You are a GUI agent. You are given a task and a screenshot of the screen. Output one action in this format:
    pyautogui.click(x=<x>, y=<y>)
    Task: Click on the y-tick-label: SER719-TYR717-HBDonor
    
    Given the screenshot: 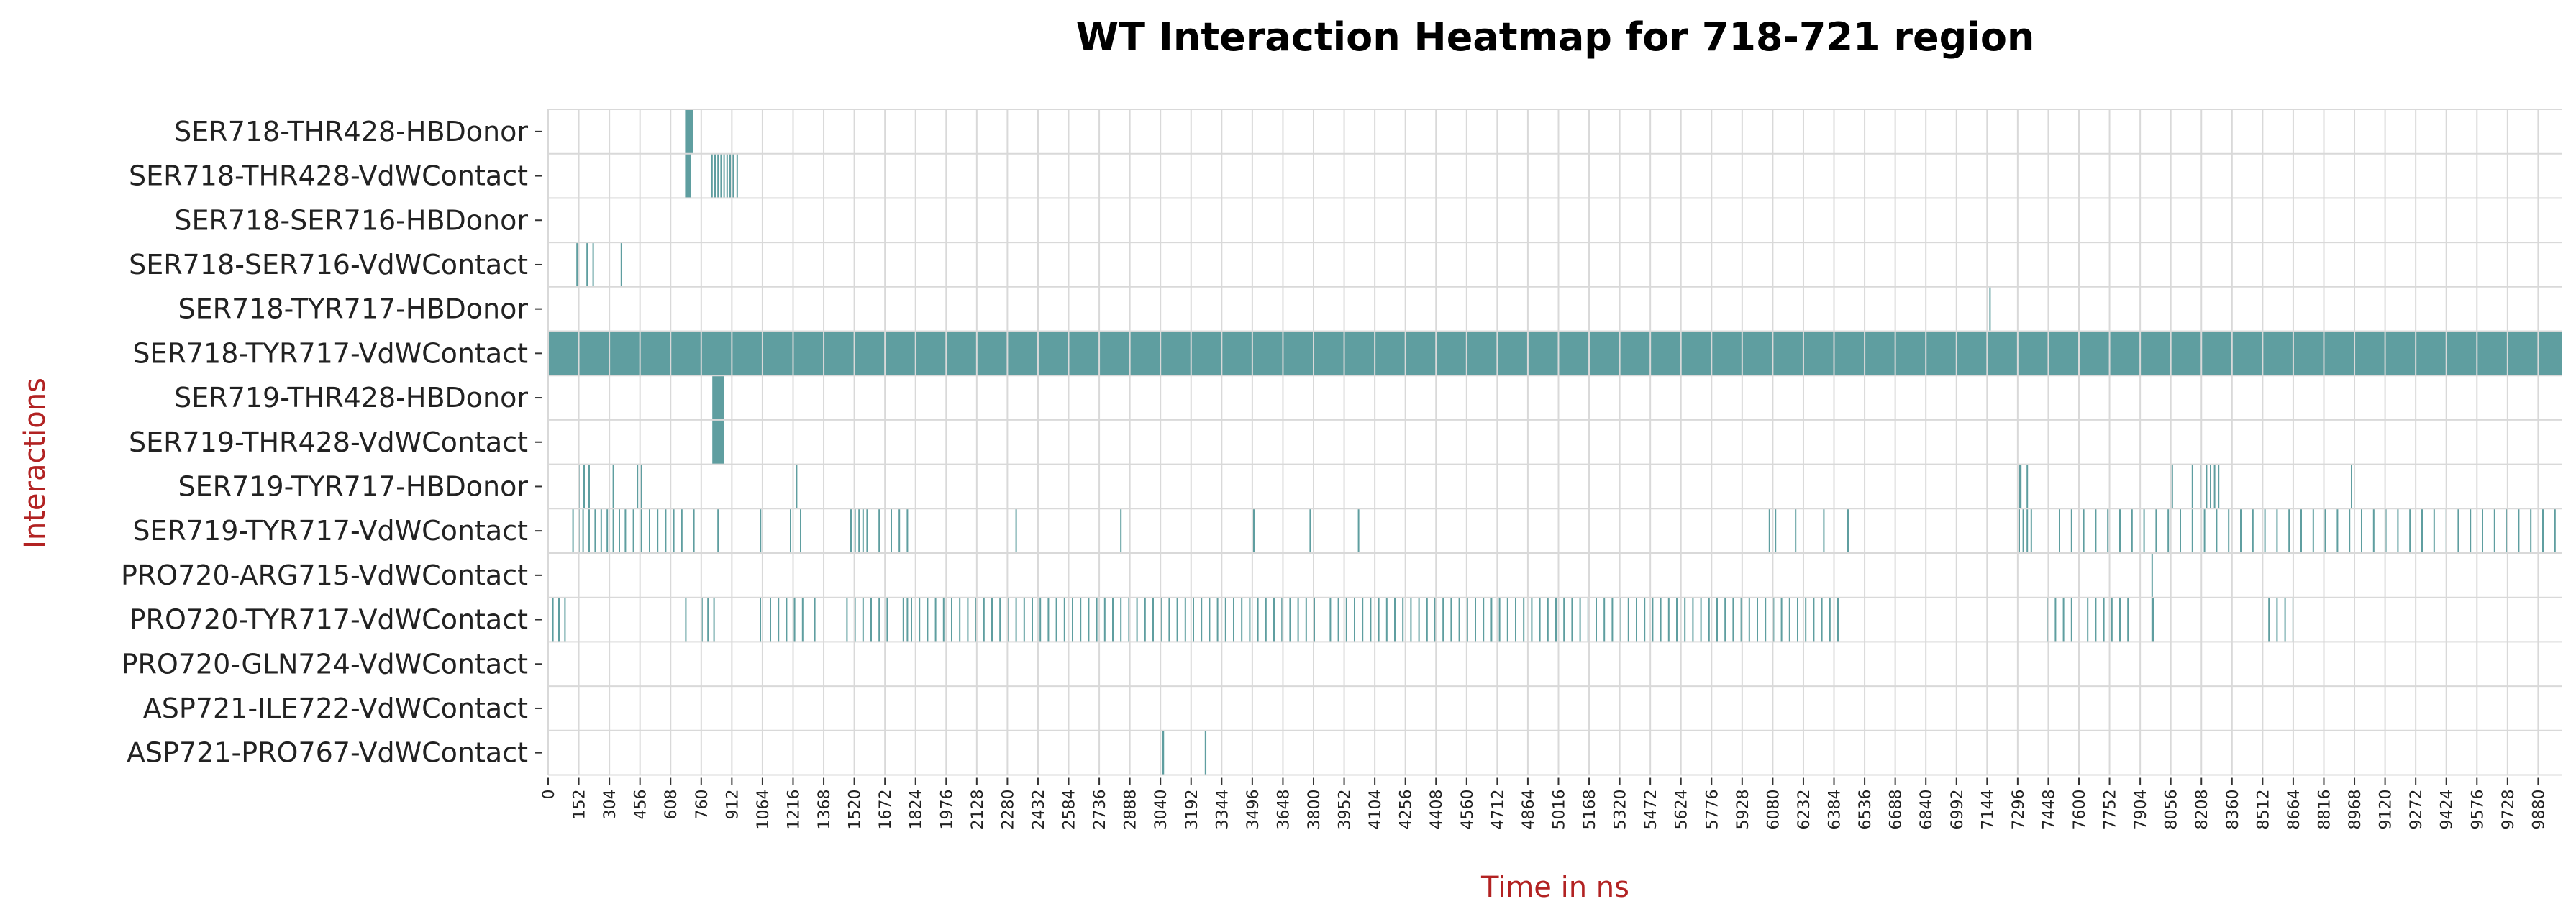 What is the action you would take?
    pyautogui.click(x=353, y=486)
    